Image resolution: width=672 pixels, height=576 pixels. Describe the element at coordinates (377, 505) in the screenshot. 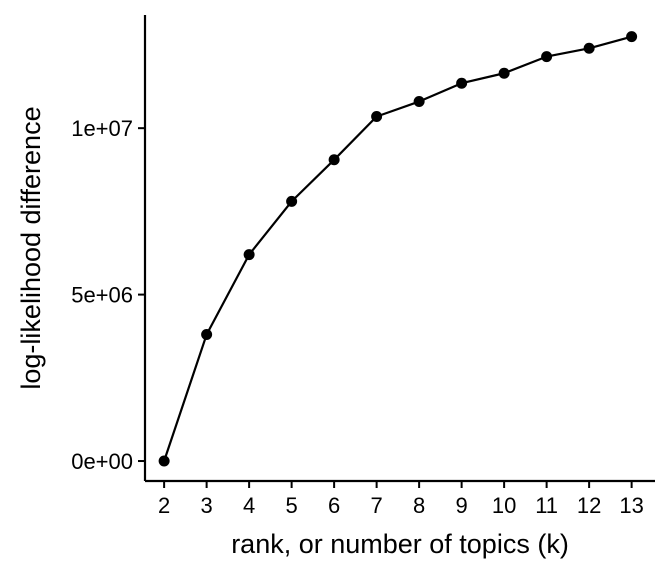

I see `x-tick-label: 7` at that location.